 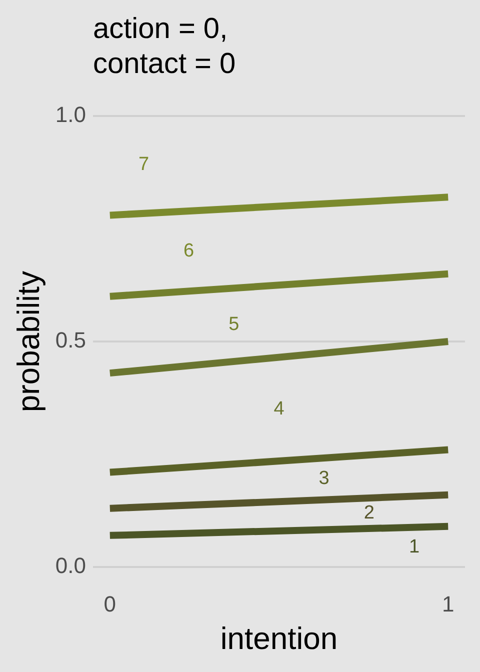 What do you see at coordinates (279, 409) in the screenshot?
I see `annotation: 4` at bounding box center [279, 409].